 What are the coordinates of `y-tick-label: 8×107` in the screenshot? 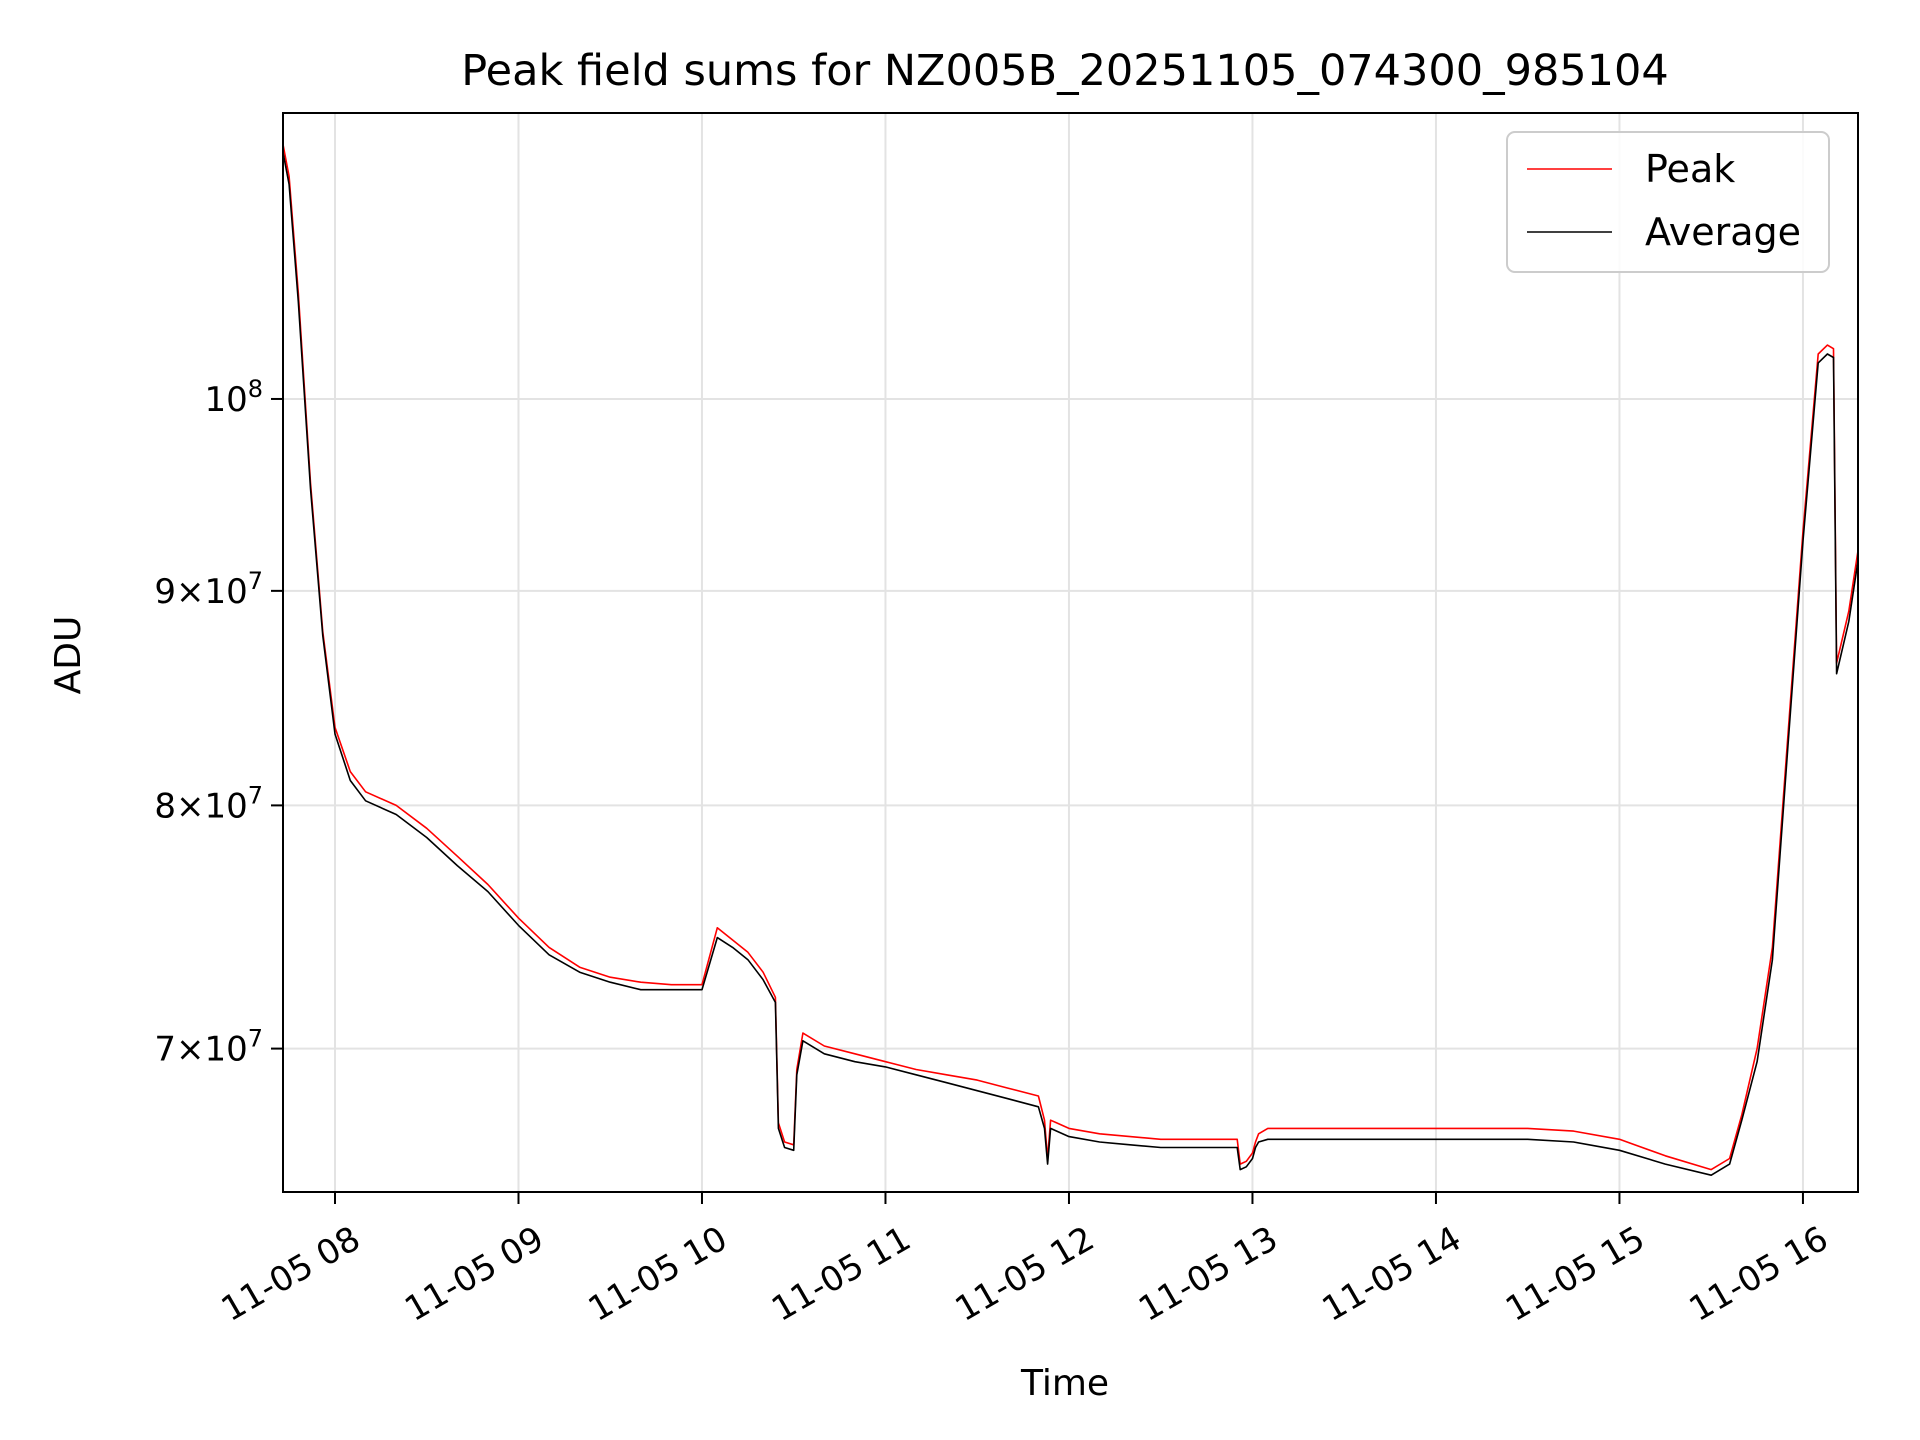 It's located at (208, 803).